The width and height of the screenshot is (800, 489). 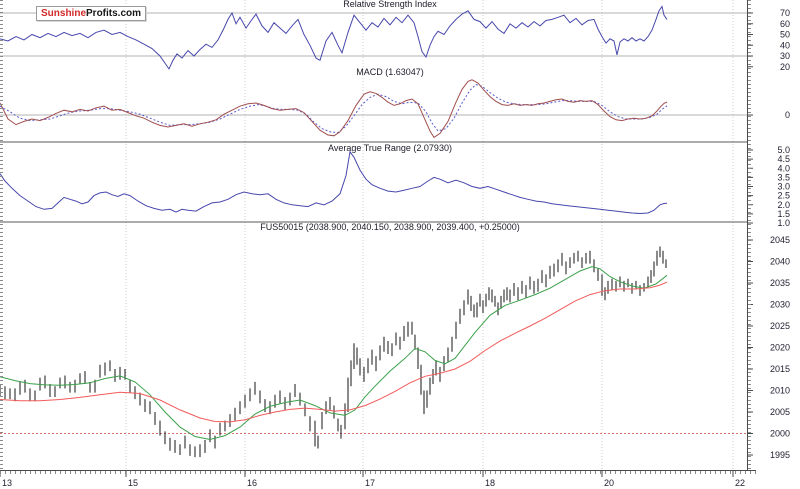 What do you see at coordinates (64, 13) in the screenshot?
I see `logo-text-sunshine: Sunshine` at bounding box center [64, 13].